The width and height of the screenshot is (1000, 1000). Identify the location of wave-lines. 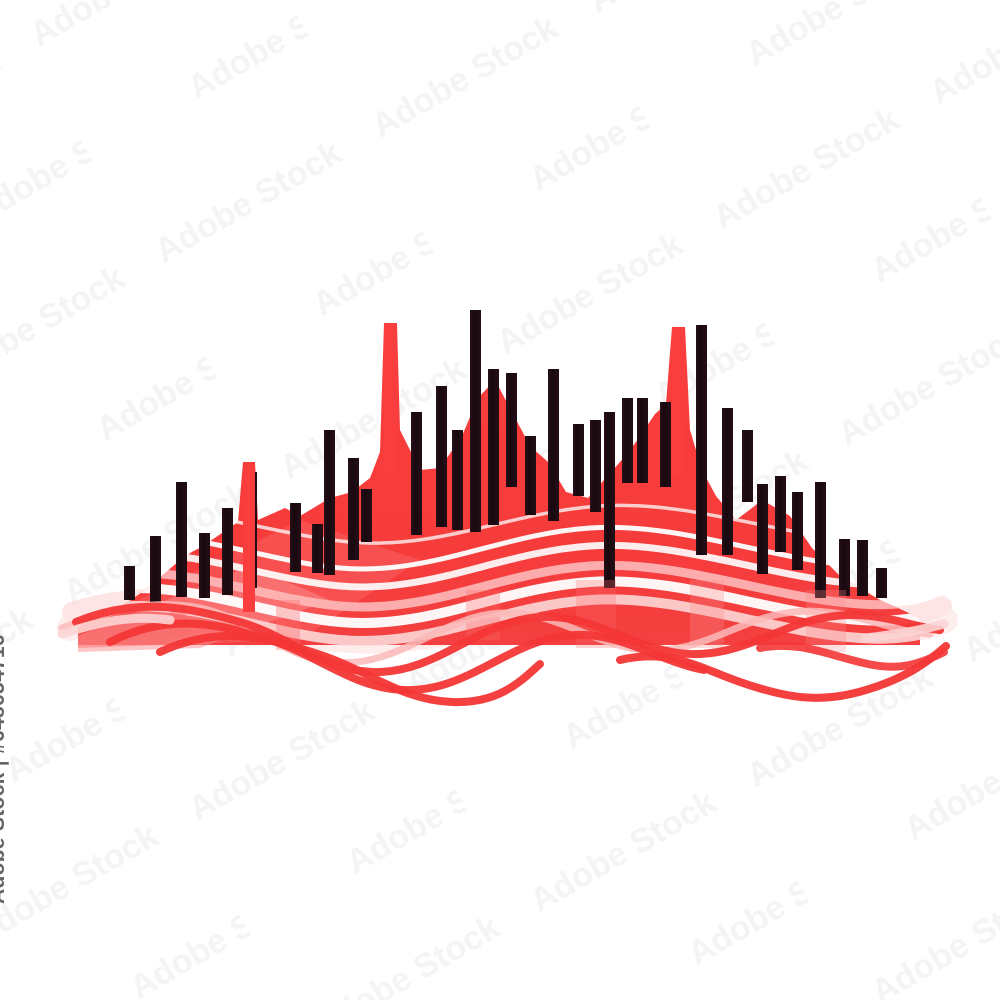
(503, 654).